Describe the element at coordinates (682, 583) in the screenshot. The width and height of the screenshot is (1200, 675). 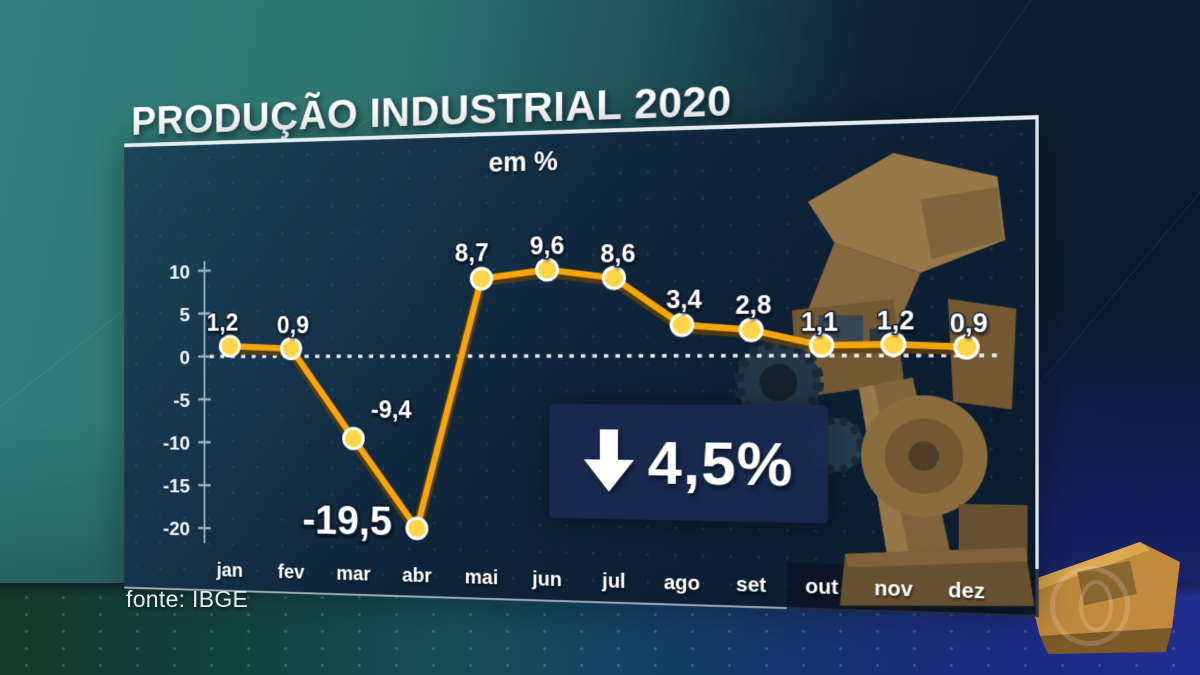
I see `x-axis-label: ago` at that location.